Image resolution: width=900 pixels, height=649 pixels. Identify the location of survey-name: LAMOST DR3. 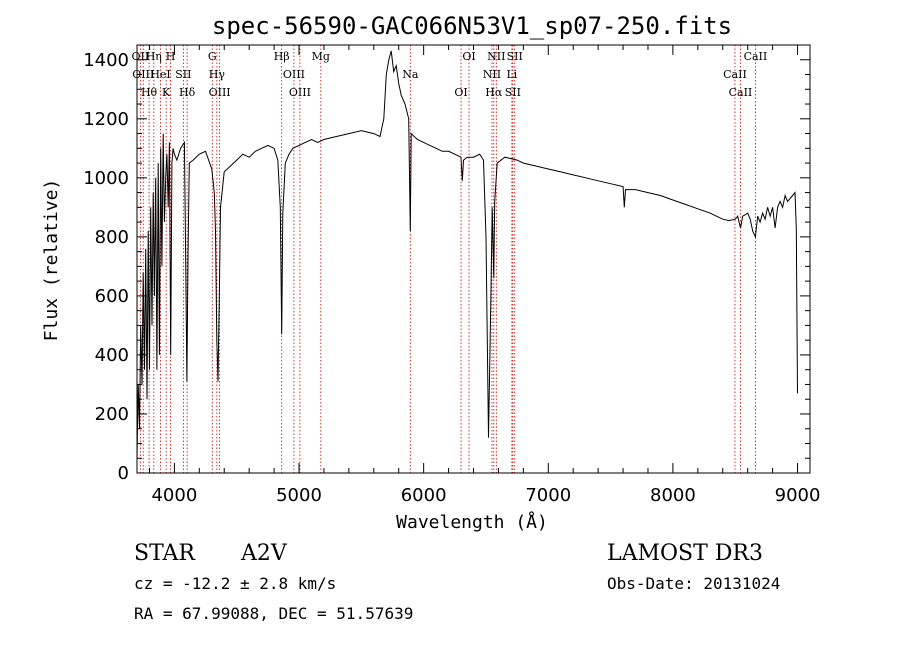
(685, 553).